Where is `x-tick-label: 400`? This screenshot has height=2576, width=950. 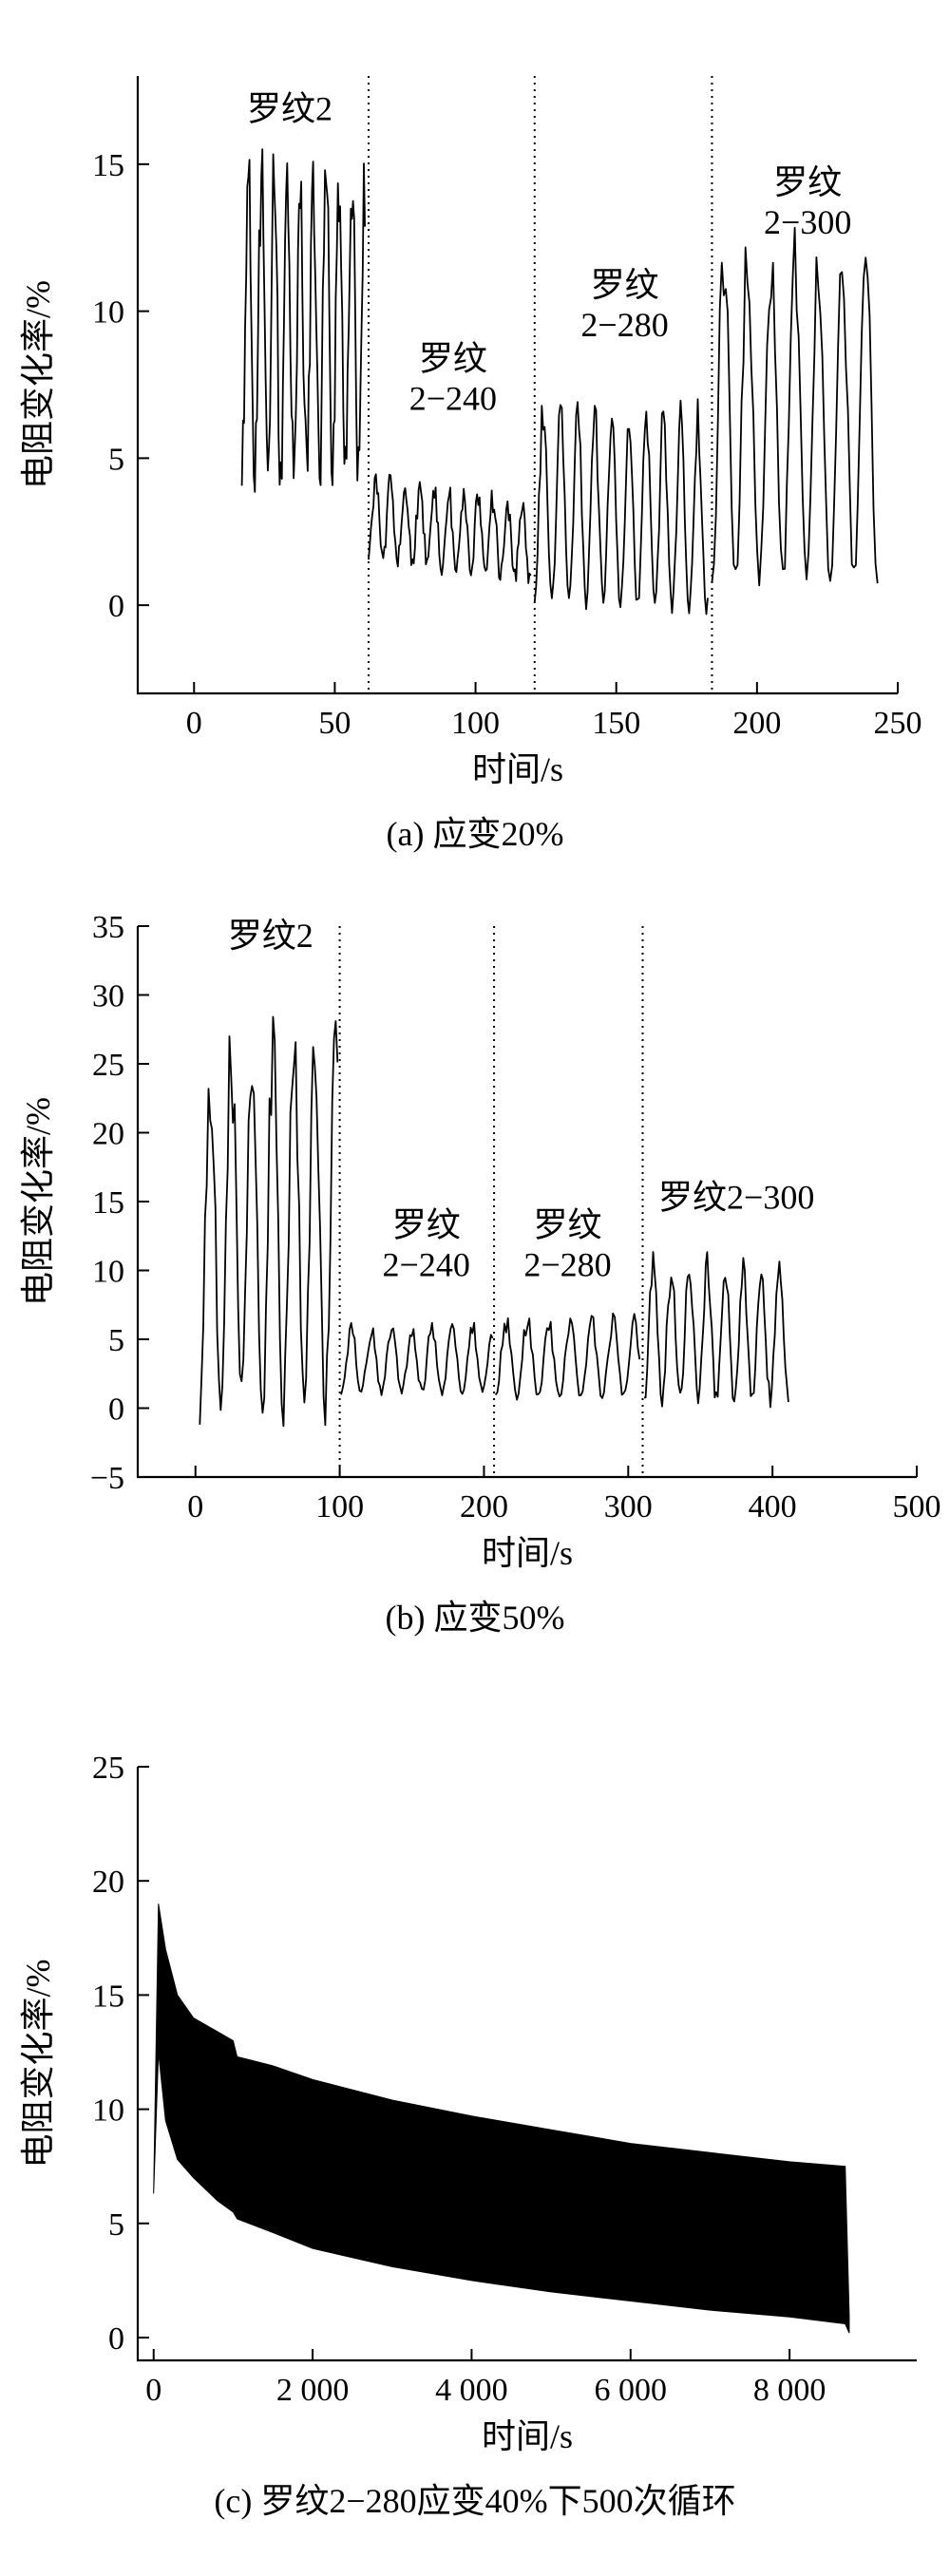 x-tick-label: 400 is located at coordinates (773, 1507).